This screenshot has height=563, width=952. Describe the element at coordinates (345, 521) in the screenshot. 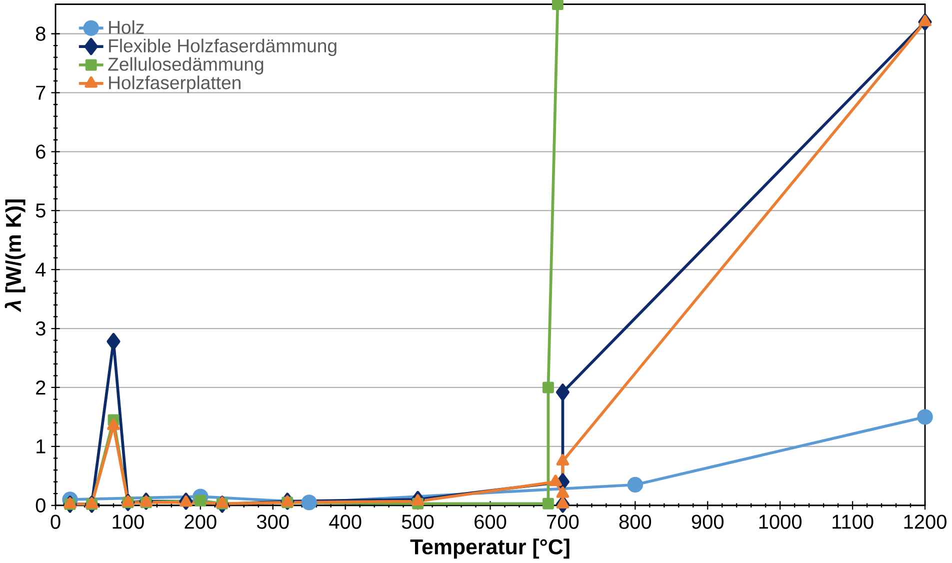

I see `x-tick-label: 400` at that location.